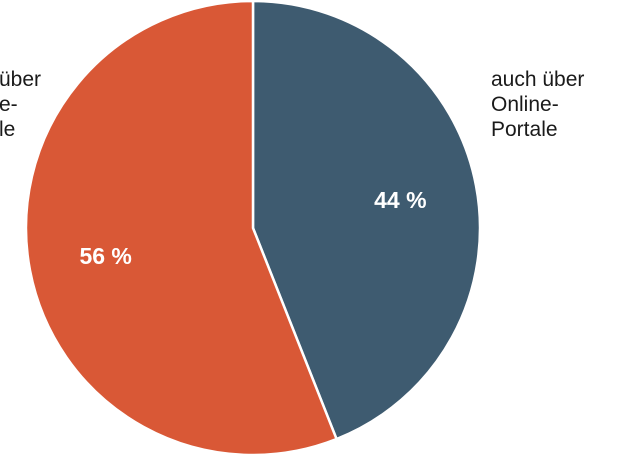 The image size is (625, 459). What do you see at coordinates (400, 200) in the screenshot?
I see `pie-value-label: 44 %` at bounding box center [400, 200].